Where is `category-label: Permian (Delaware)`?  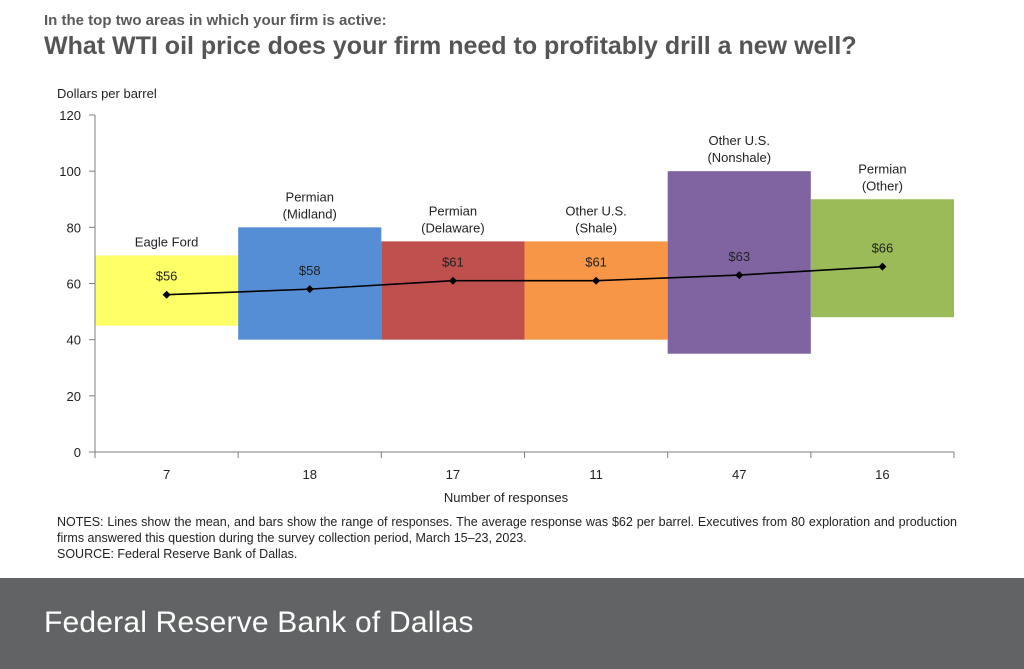
category-label: Permian (Delaware) is located at coordinates (453, 219).